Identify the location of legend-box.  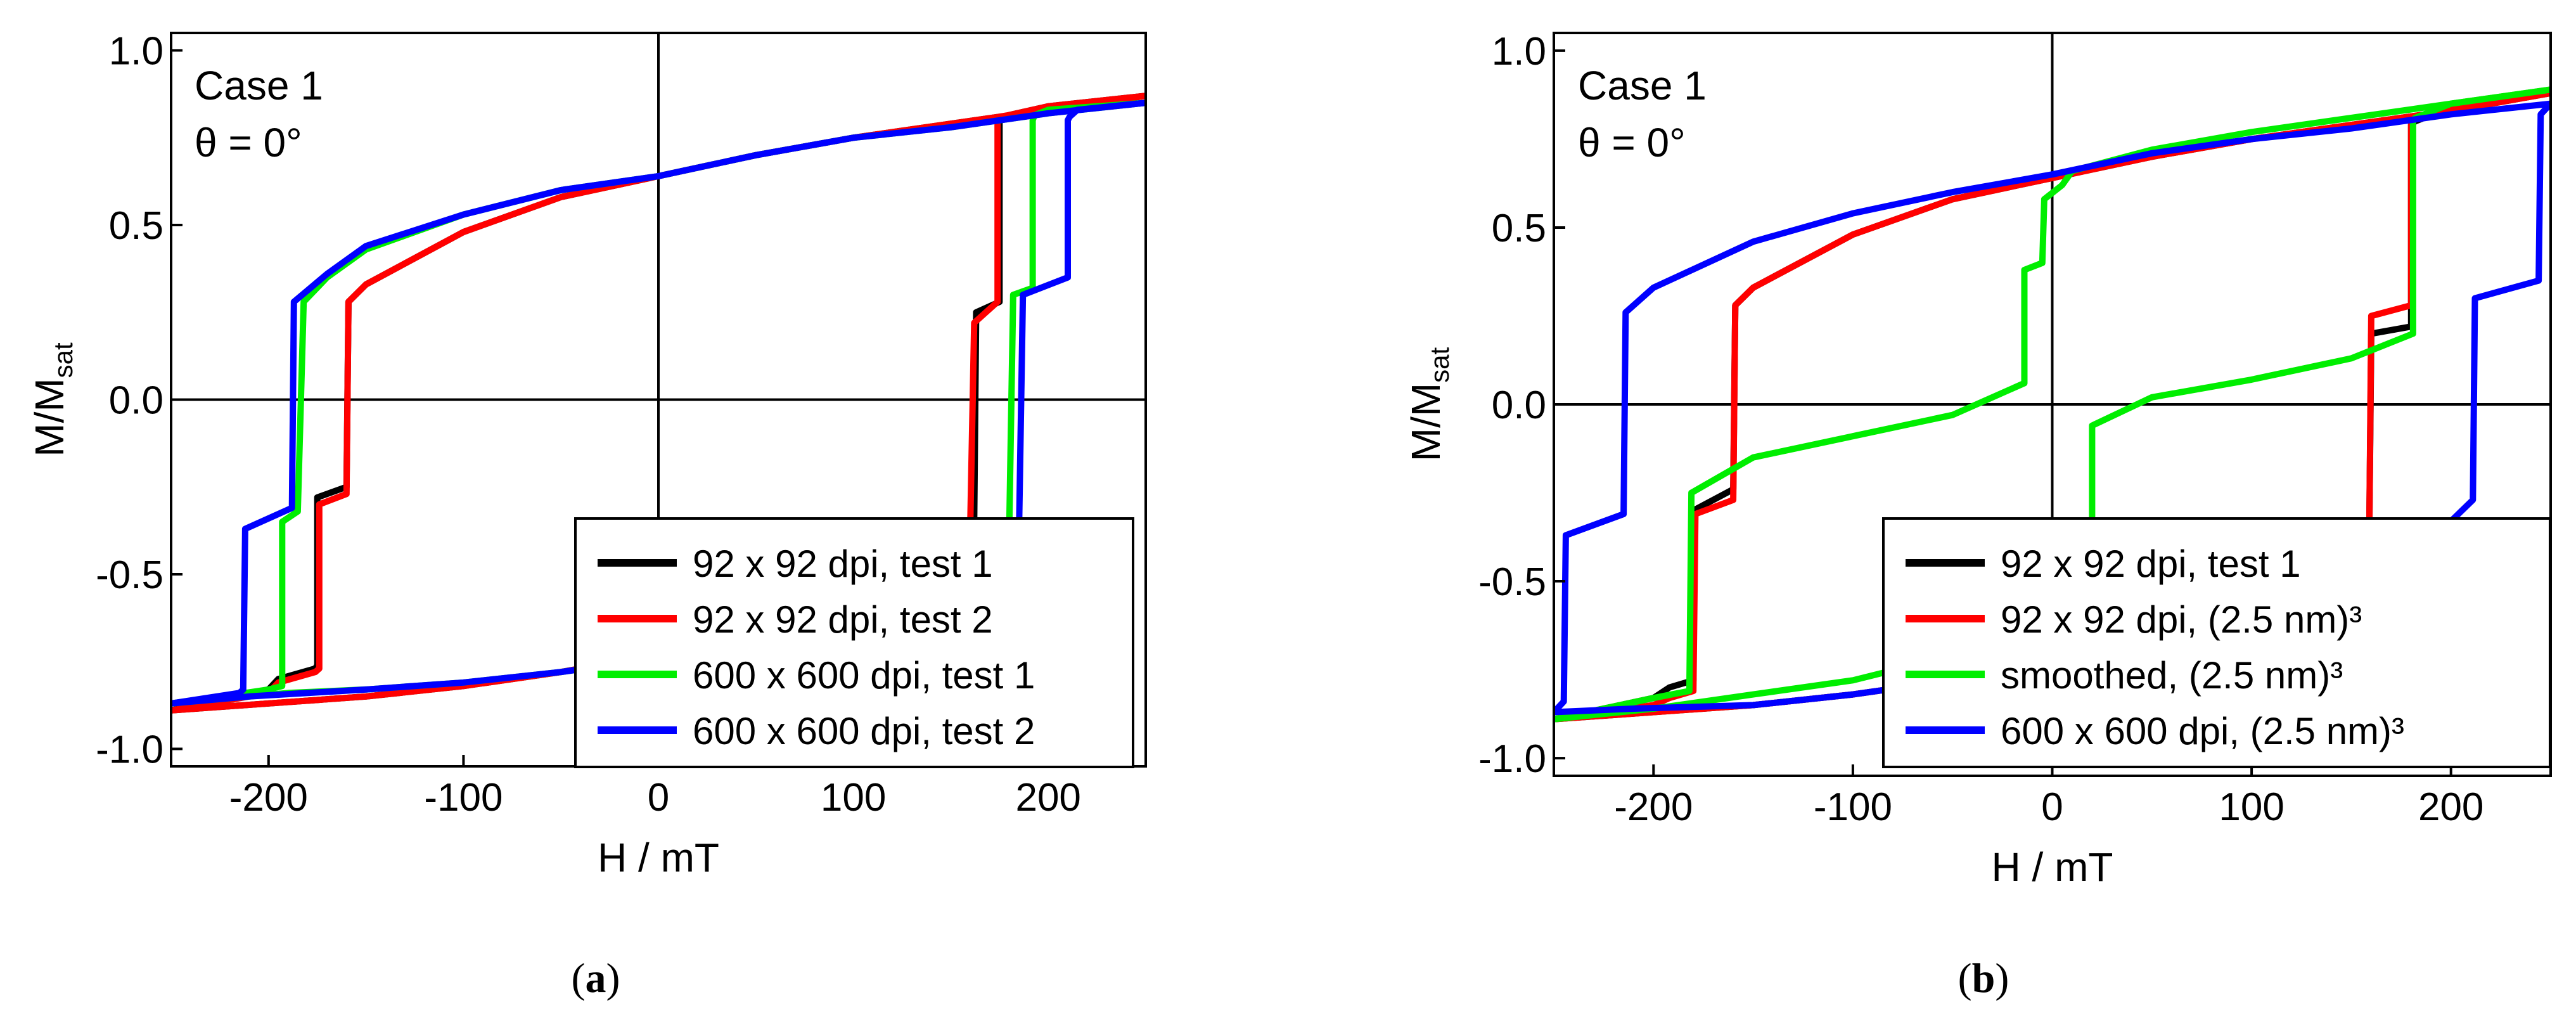
(2216, 642).